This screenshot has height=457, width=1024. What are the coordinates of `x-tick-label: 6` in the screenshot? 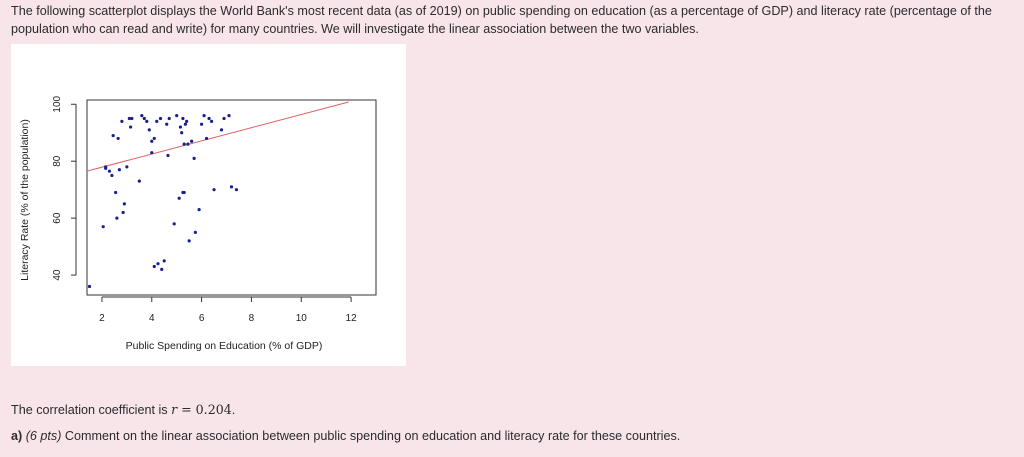 It's located at (202, 318).